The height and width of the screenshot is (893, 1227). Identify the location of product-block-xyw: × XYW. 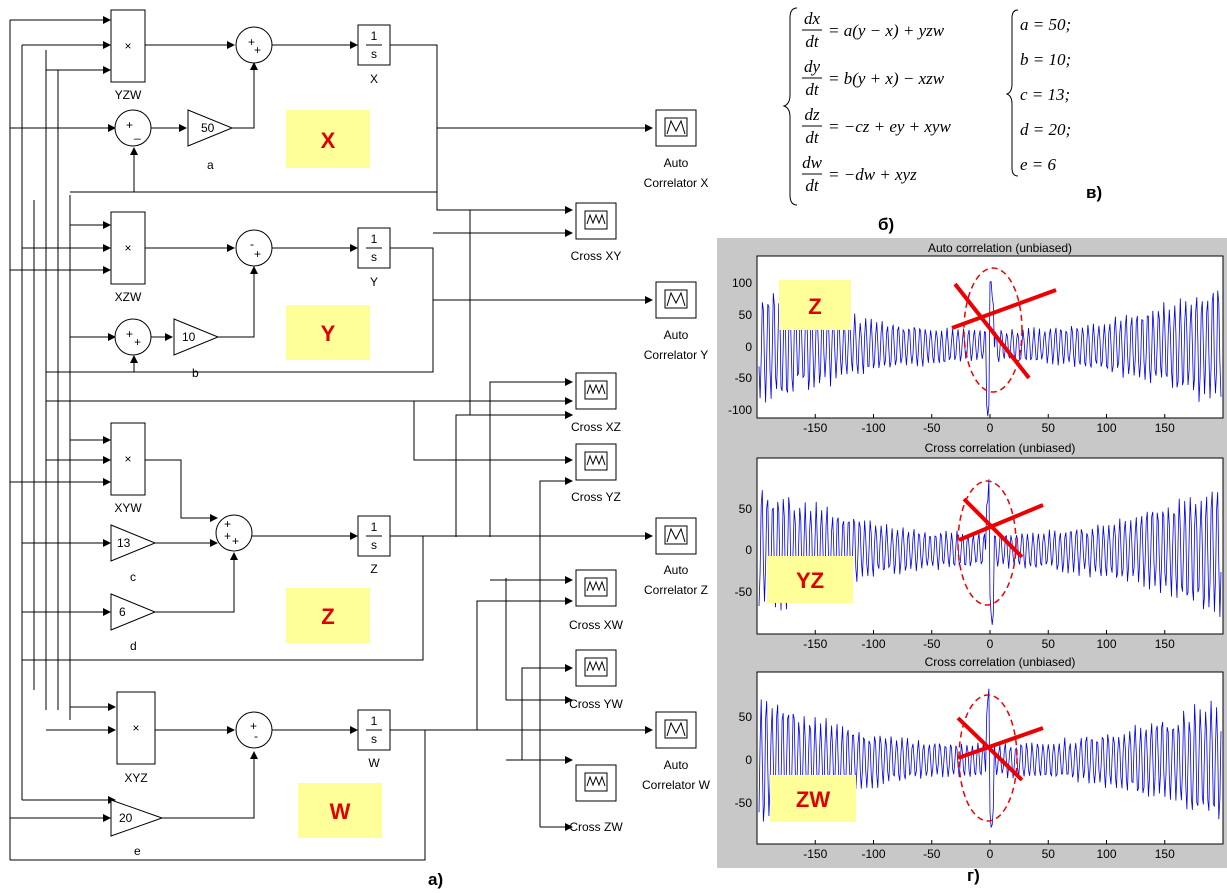
(128, 468).